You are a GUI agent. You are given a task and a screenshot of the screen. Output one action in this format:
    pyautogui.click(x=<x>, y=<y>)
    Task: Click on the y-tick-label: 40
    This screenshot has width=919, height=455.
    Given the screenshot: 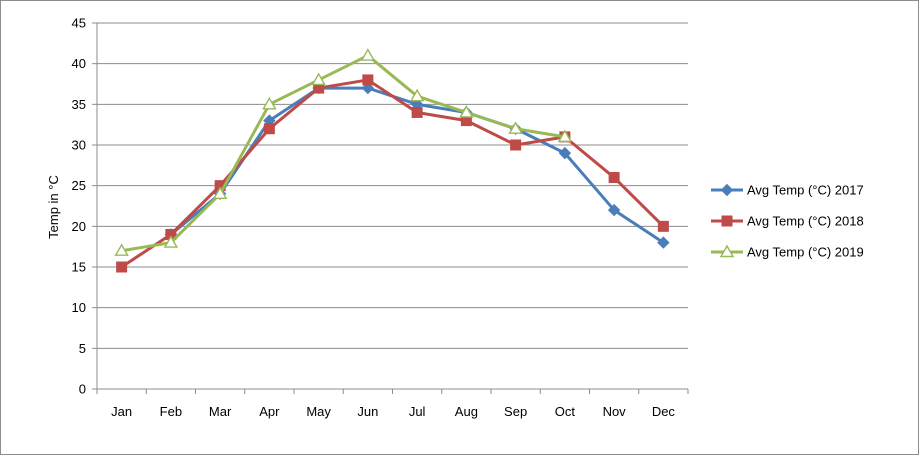 What is the action you would take?
    pyautogui.click(x=79, y=63)
    